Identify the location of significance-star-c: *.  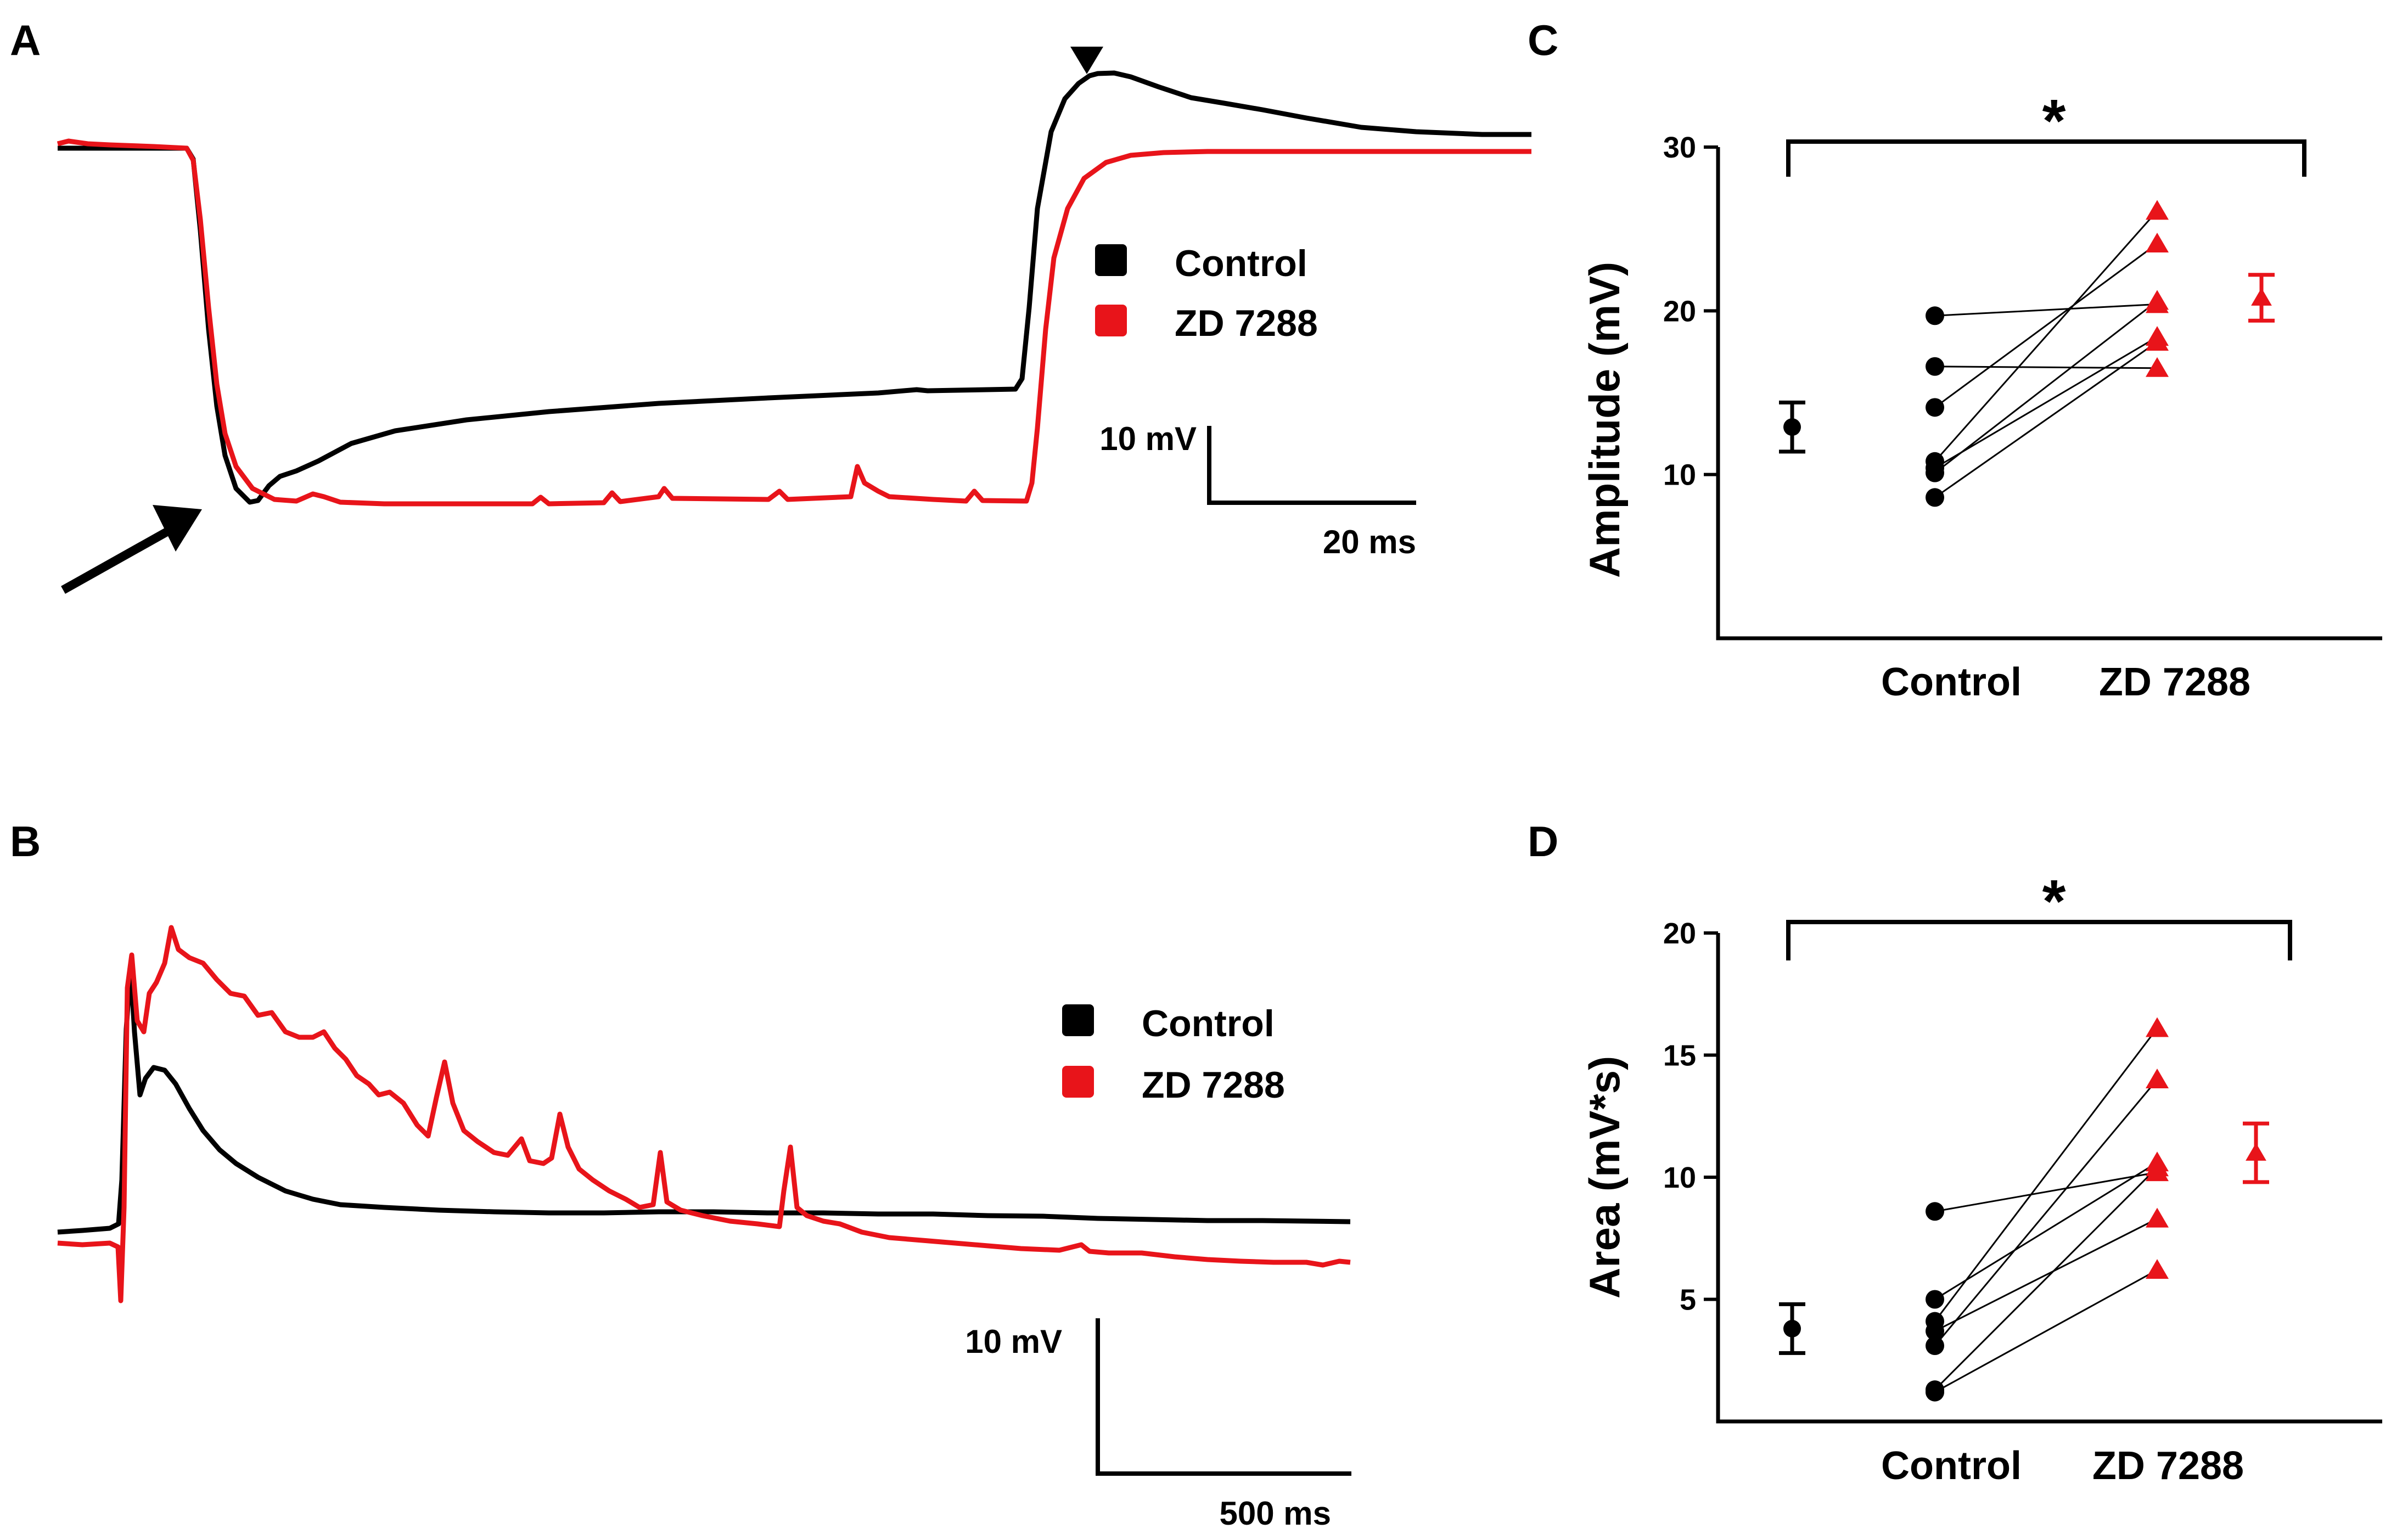
(2054, 121).